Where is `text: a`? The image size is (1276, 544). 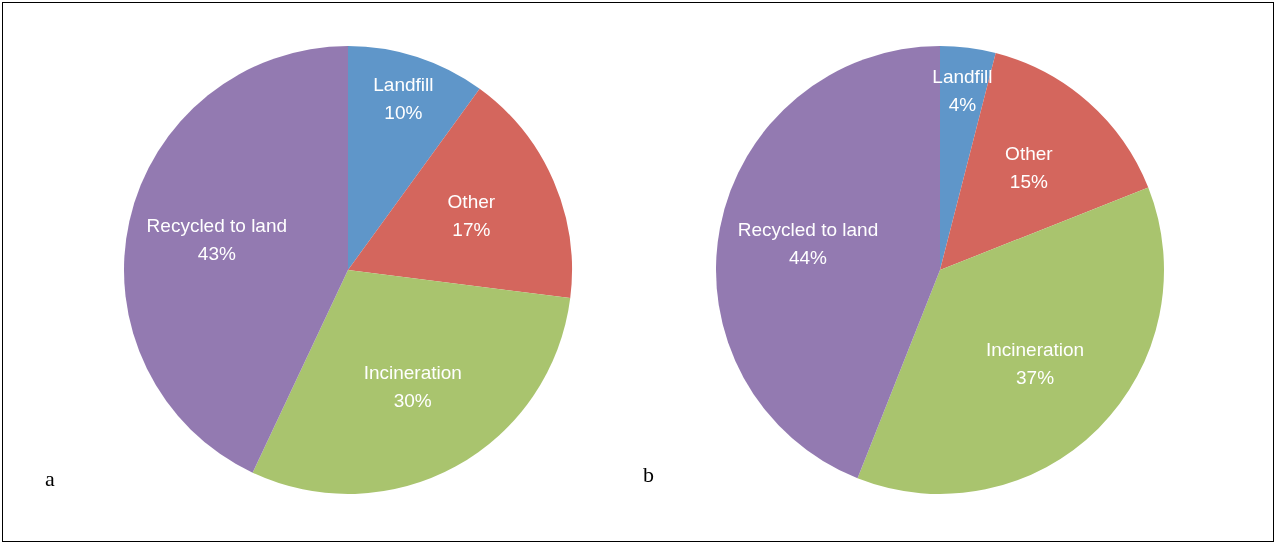 text: a is located at coordinates (50, 479).